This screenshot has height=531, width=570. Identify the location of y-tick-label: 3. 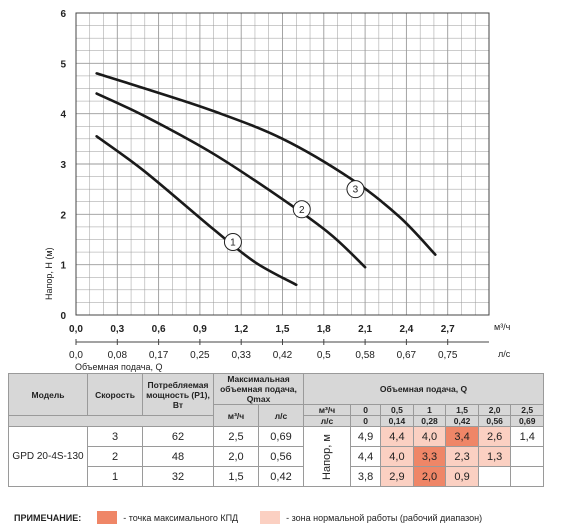
(63, 165).